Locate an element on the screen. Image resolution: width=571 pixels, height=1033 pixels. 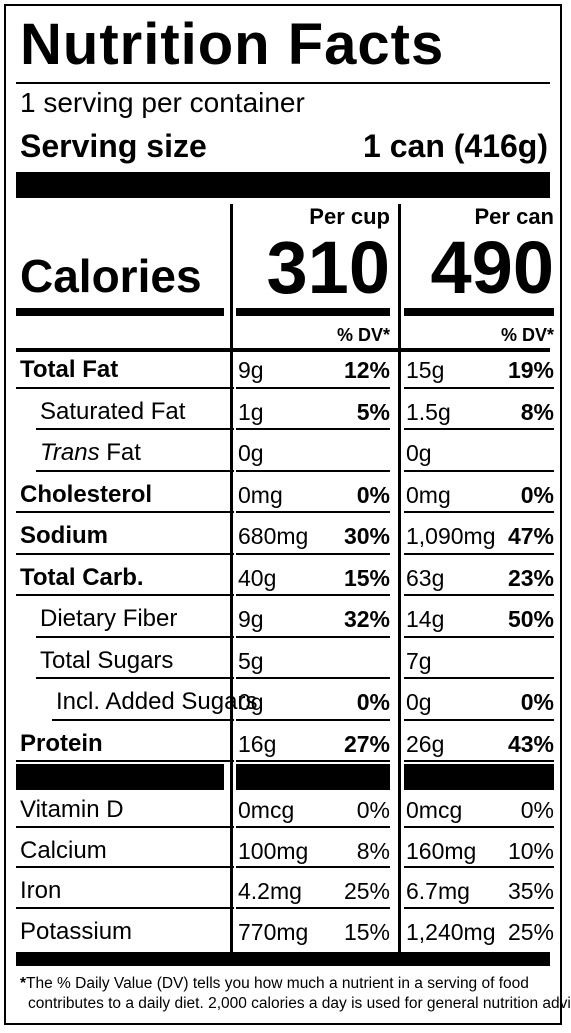
calories-bar-cup is located at coordinates (313, 312).